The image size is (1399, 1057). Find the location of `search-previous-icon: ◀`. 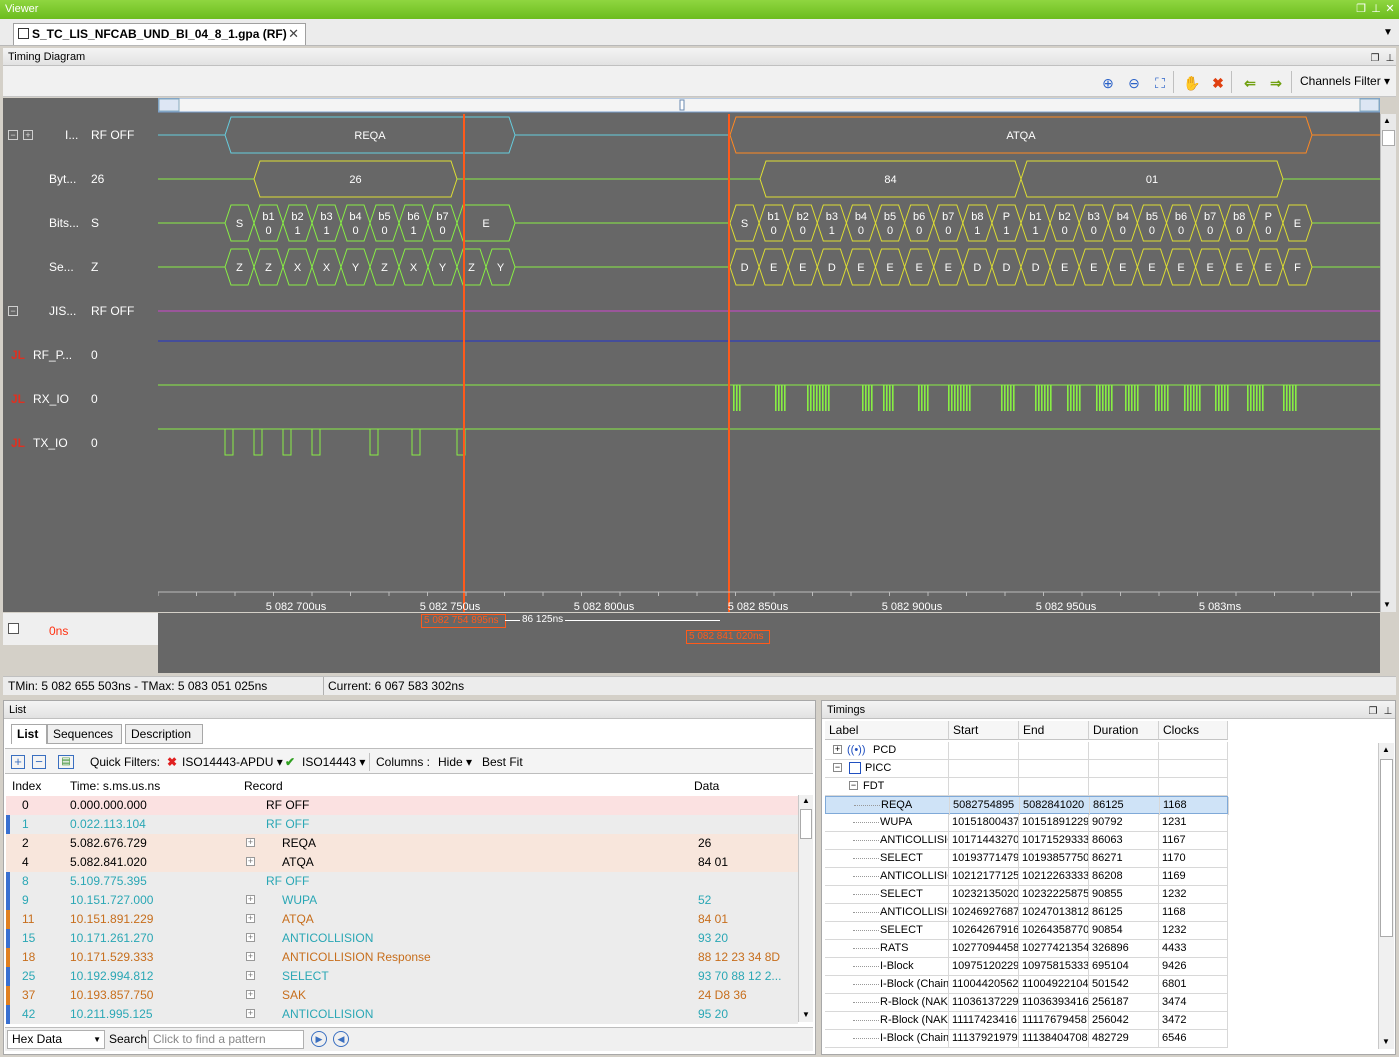

search-previous-icon: ◀ is located at coordinates (341, 1039).